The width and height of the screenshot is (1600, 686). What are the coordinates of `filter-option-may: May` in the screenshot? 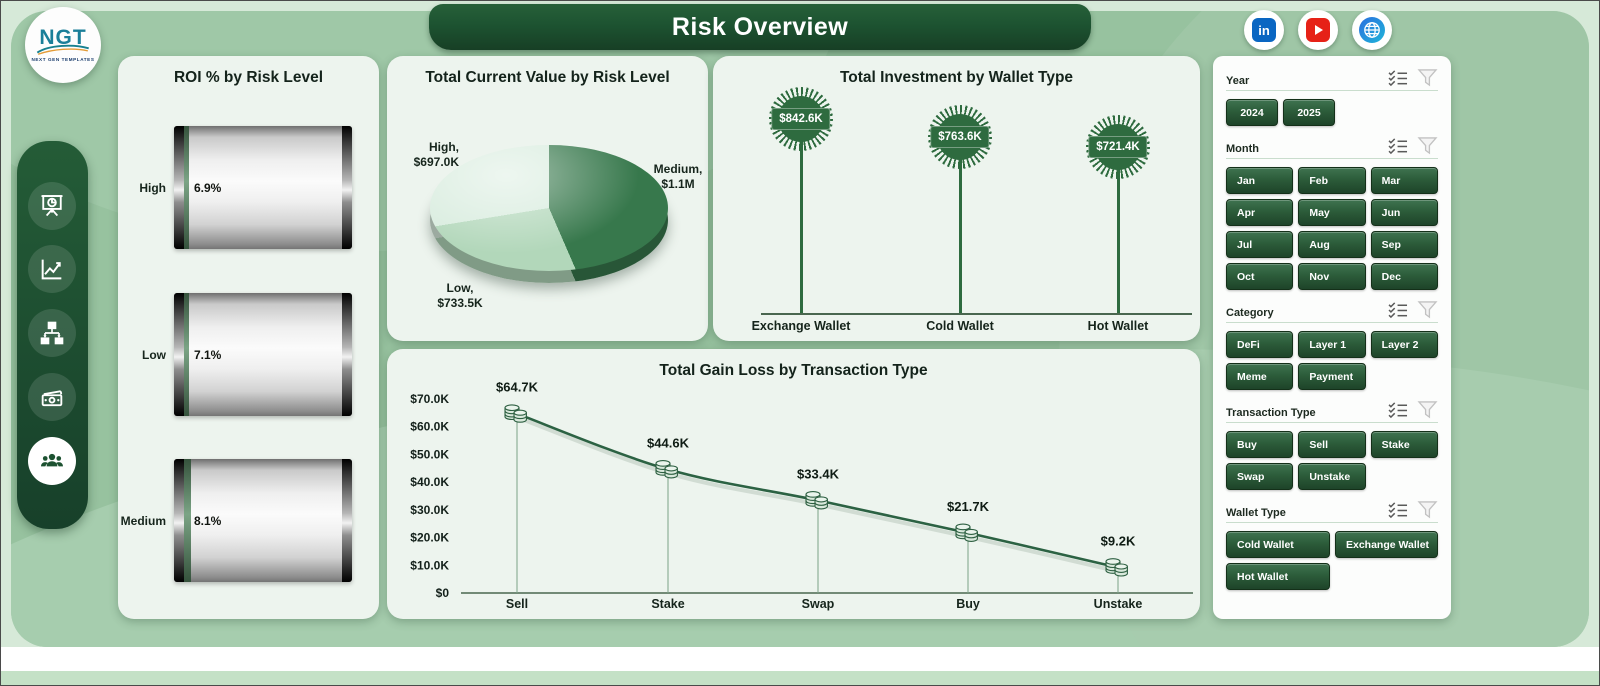 It's located at (1332, 212).